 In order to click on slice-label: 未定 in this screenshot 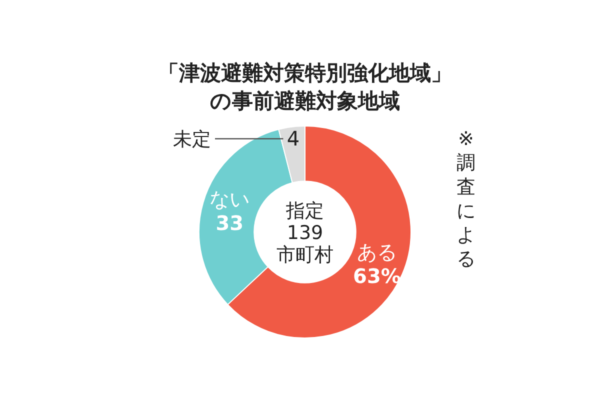, I will do `click(192, 139)`.